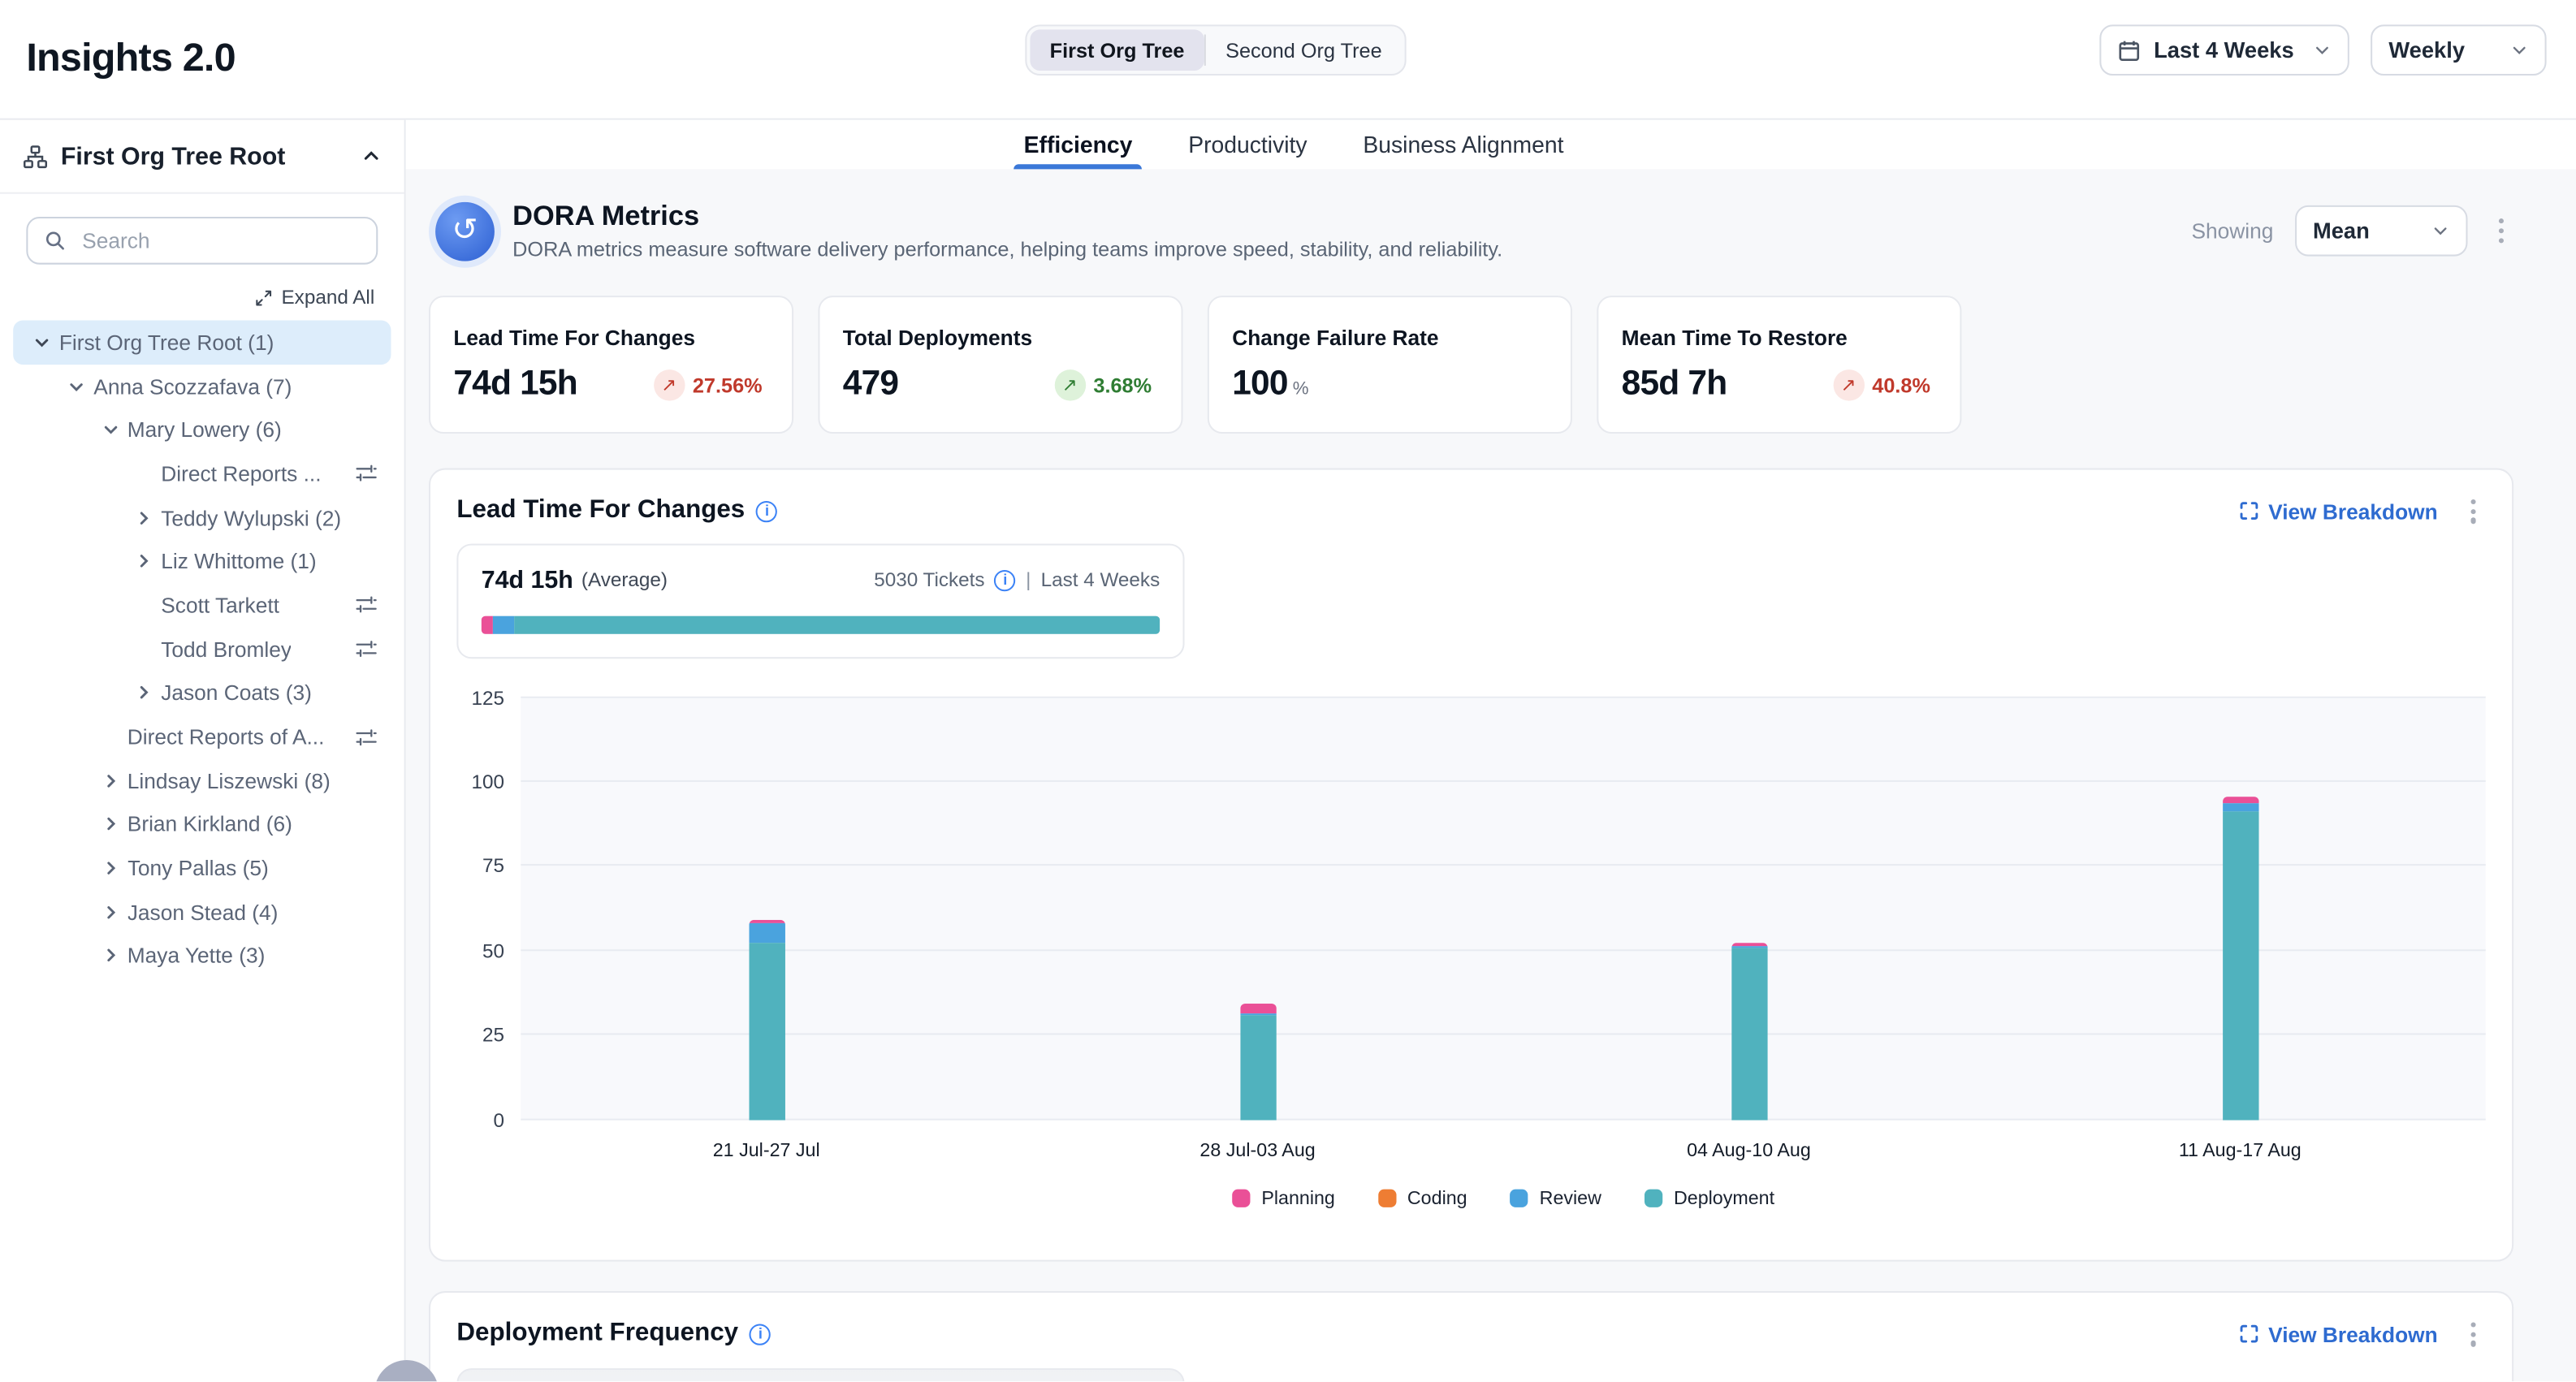  I want to click on date-range-select: Last 4 Weeks, so click(2224, 50).